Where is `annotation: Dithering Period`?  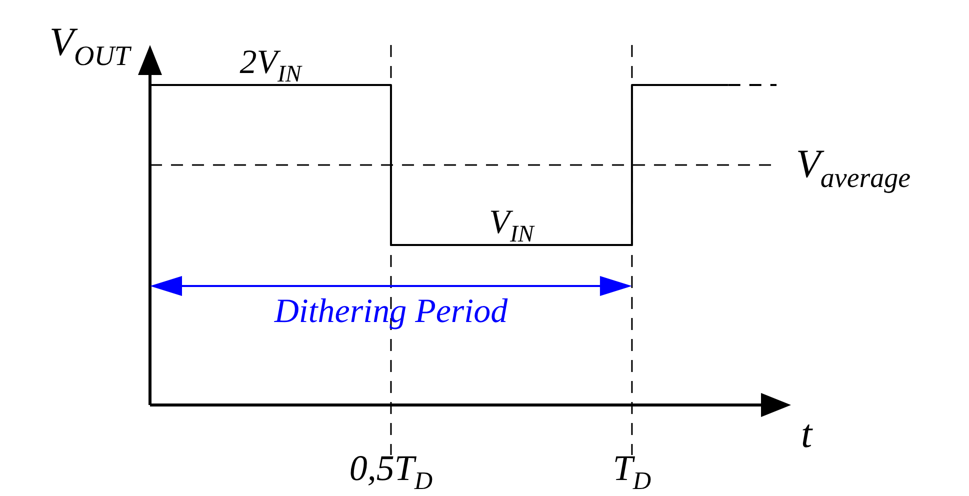 annotation: Dithering Period is located at coordinates (391, 311).